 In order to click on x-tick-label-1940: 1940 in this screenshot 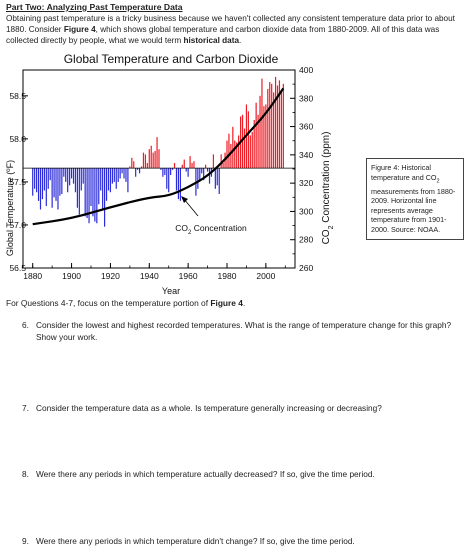, I will do `click(149, 276)`.